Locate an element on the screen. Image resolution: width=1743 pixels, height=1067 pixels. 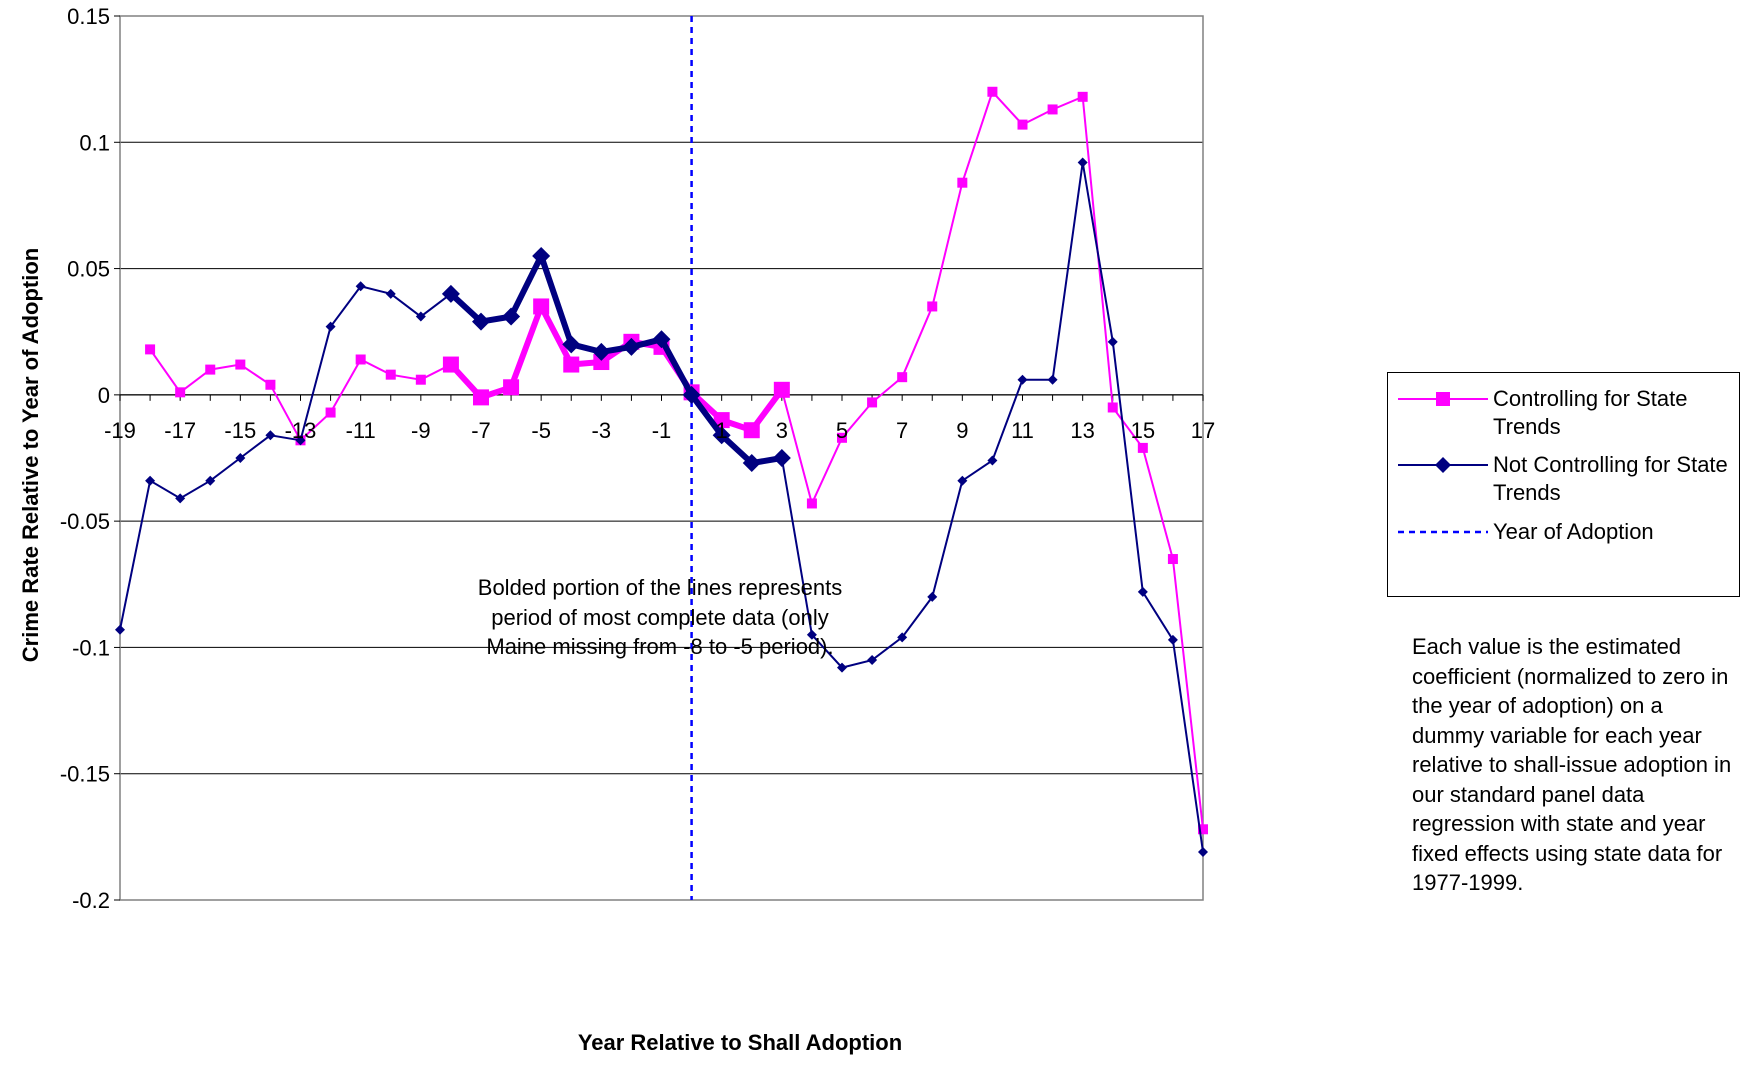
legend-label-controlling: Controlling for State Trends is located at coordinates (1590, 412).